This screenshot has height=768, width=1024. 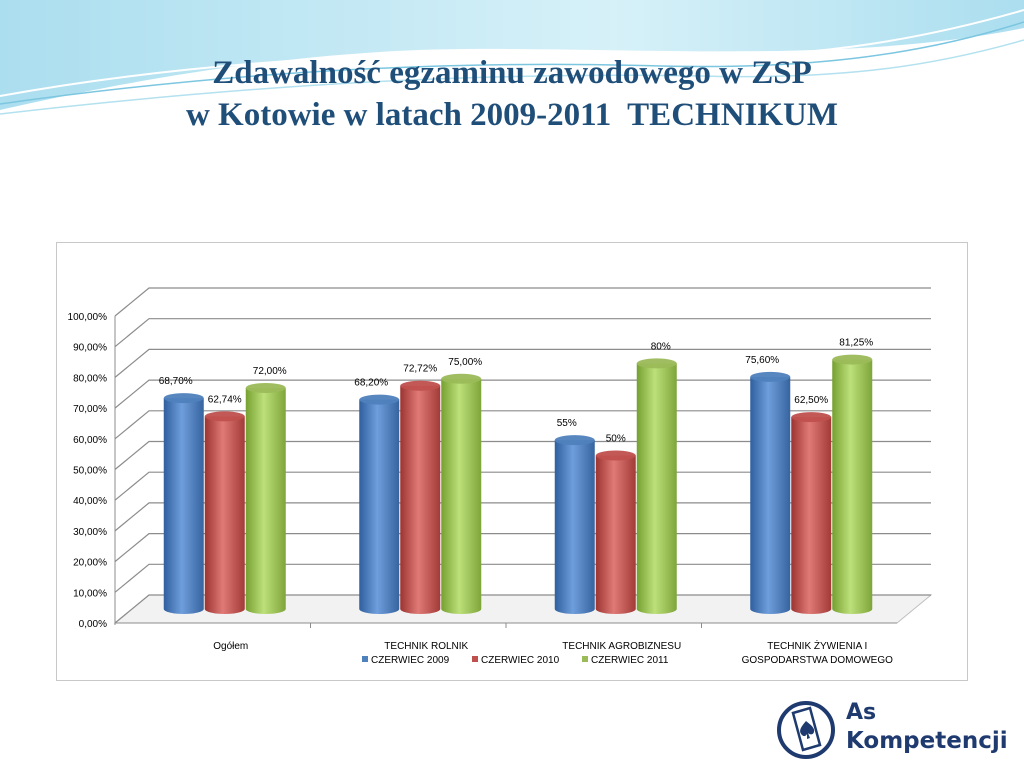 I want to click on slide-title-line-2: w Kotowie w latach 2009-2011 TECHNIKUM, so click(x=512, y=115).